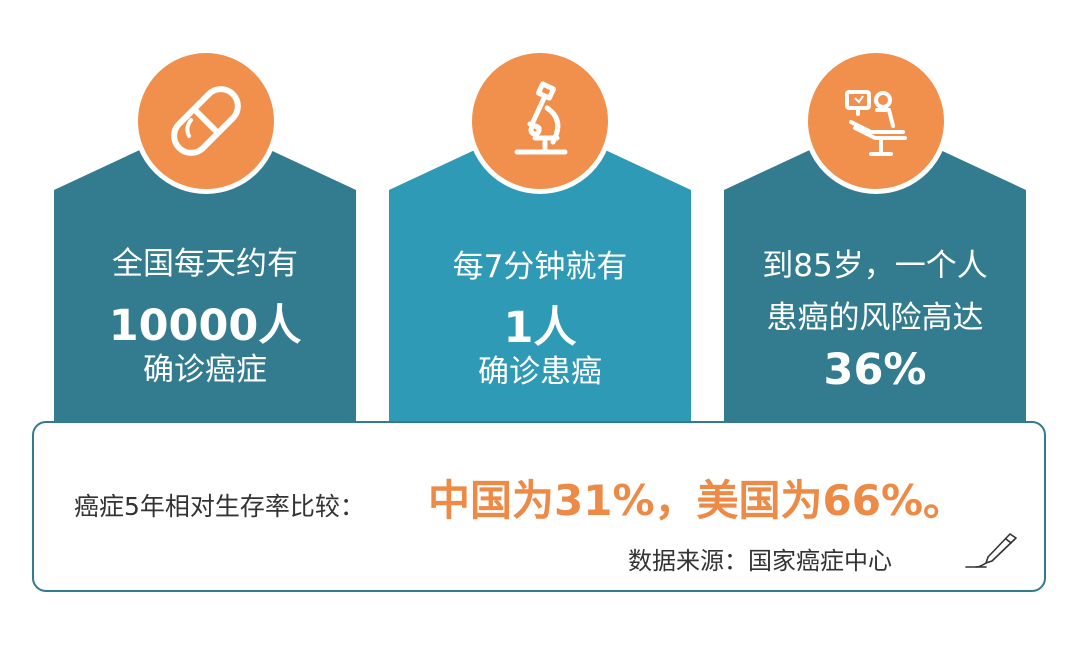 Image resolution: width=1080 pixels, height=645 pixels. What do you see at coordinates (205, 326) in the screenshot?
I see `card-highlight: 10000人` at bounding box center [205, 326].